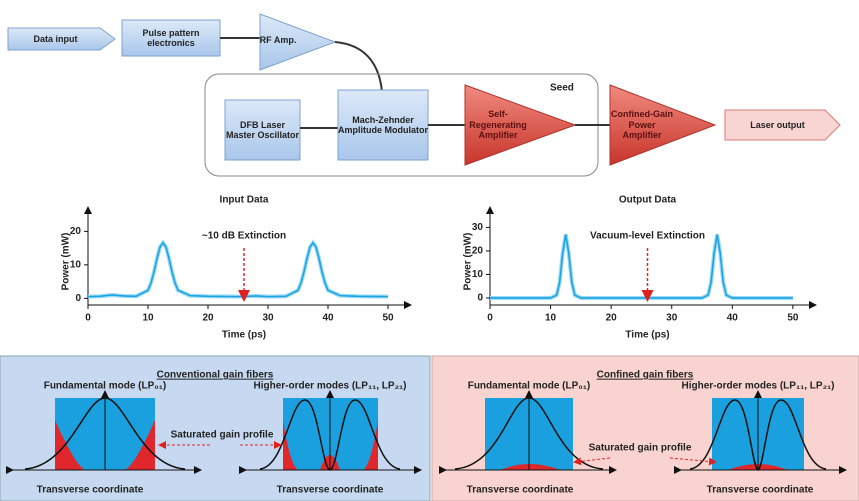  Describe the element at coordinates (647, 236) in the screenshot. I see `annotation: Vacuum-level Extinction` at that location.